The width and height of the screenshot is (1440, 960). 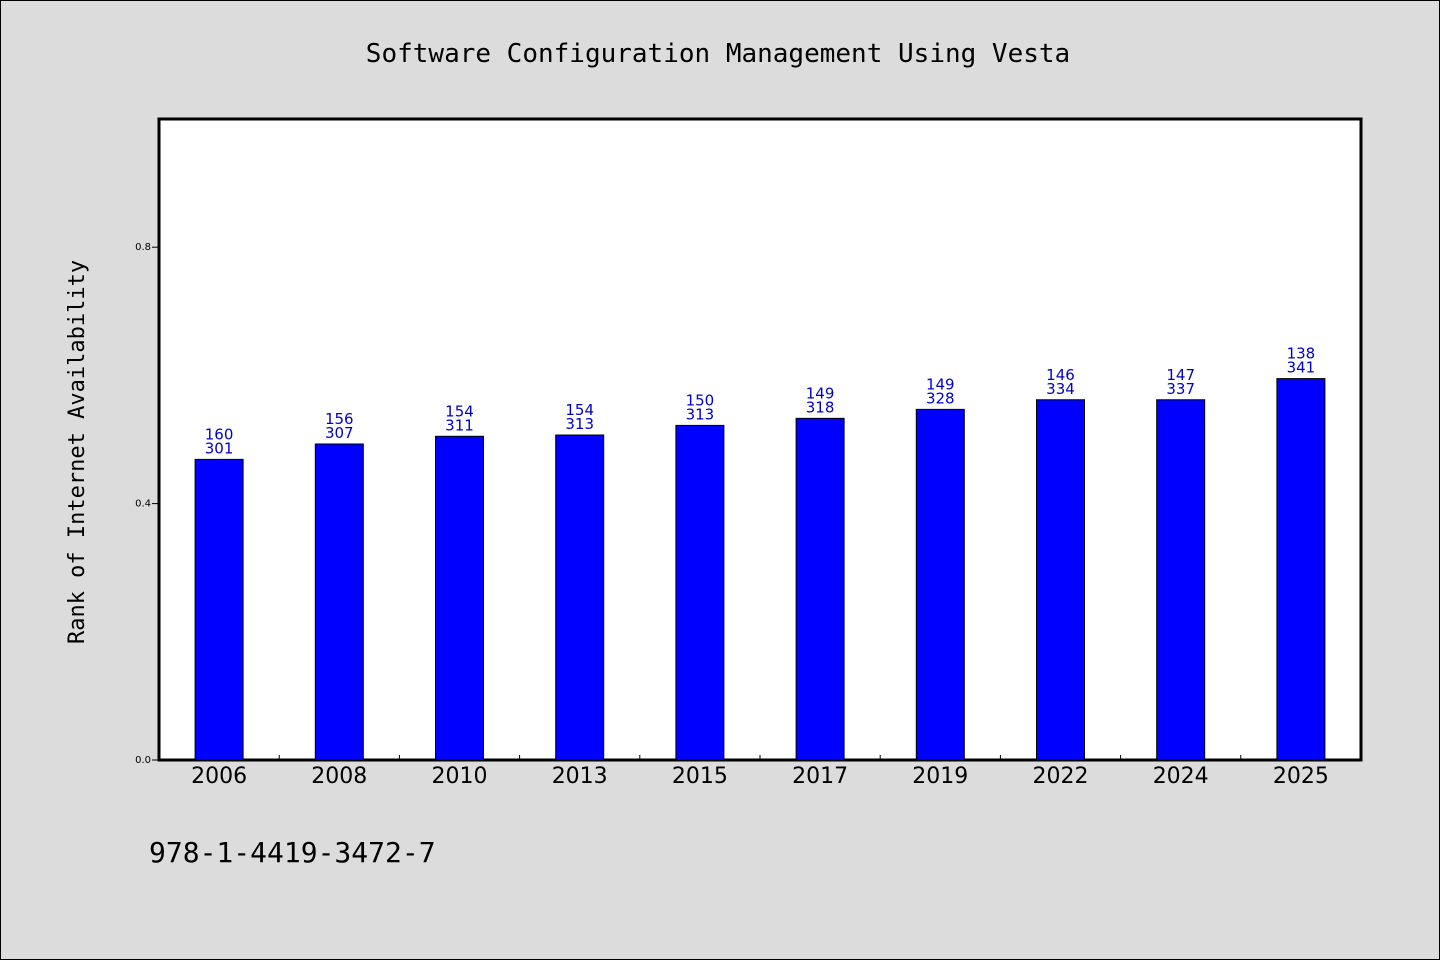 What do you see at coordinates (339, 433) in the screenshot?
I see `data-label-bottom: 307` at bounding box center [339, 433].